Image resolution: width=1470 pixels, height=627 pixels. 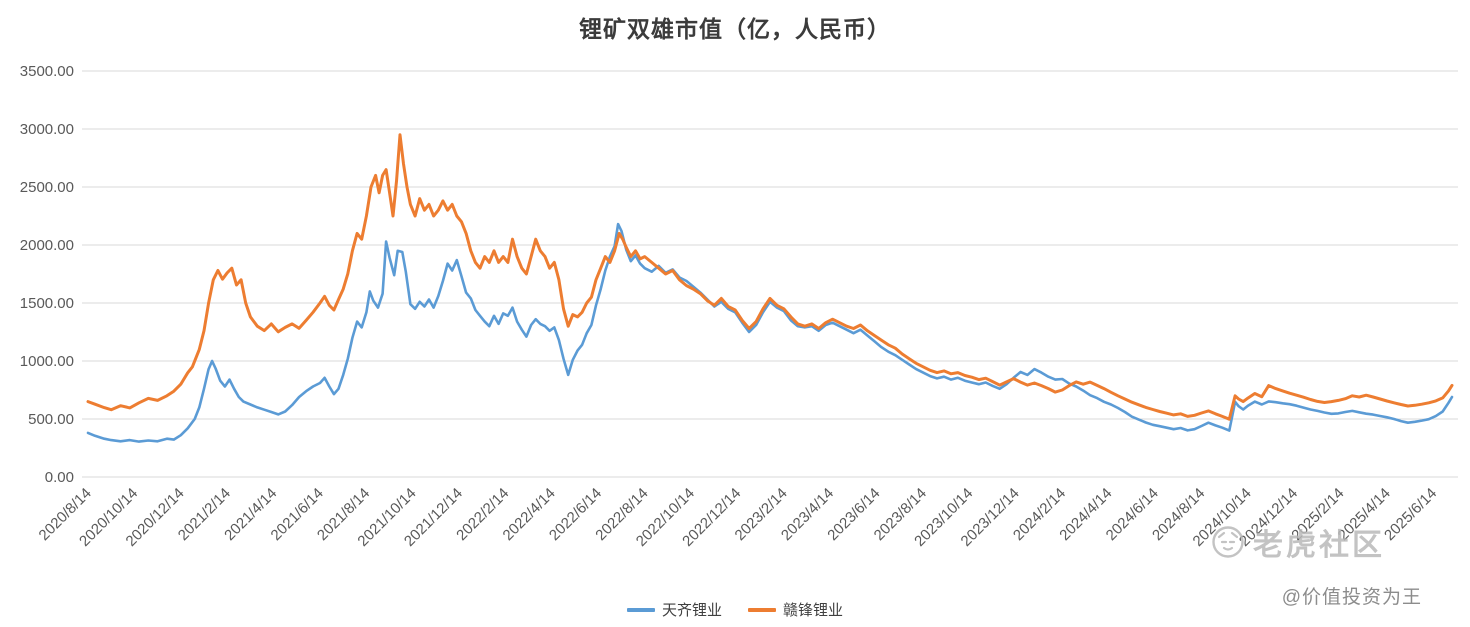 What do you see at coordinates (51, 419) in the screenshot?
I see `y-tick-label: 500.00` at bounding box center [51, 419].